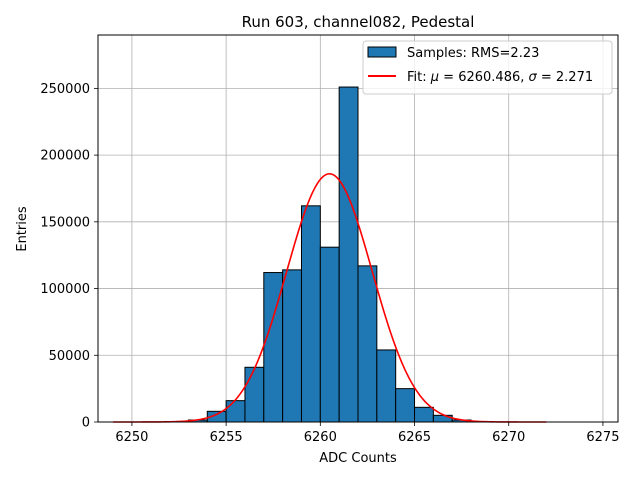  What do you see at coordinates (86, 423) in the screenshot?
I see `y-tick-label: 0` at bounding box center [86, 423].